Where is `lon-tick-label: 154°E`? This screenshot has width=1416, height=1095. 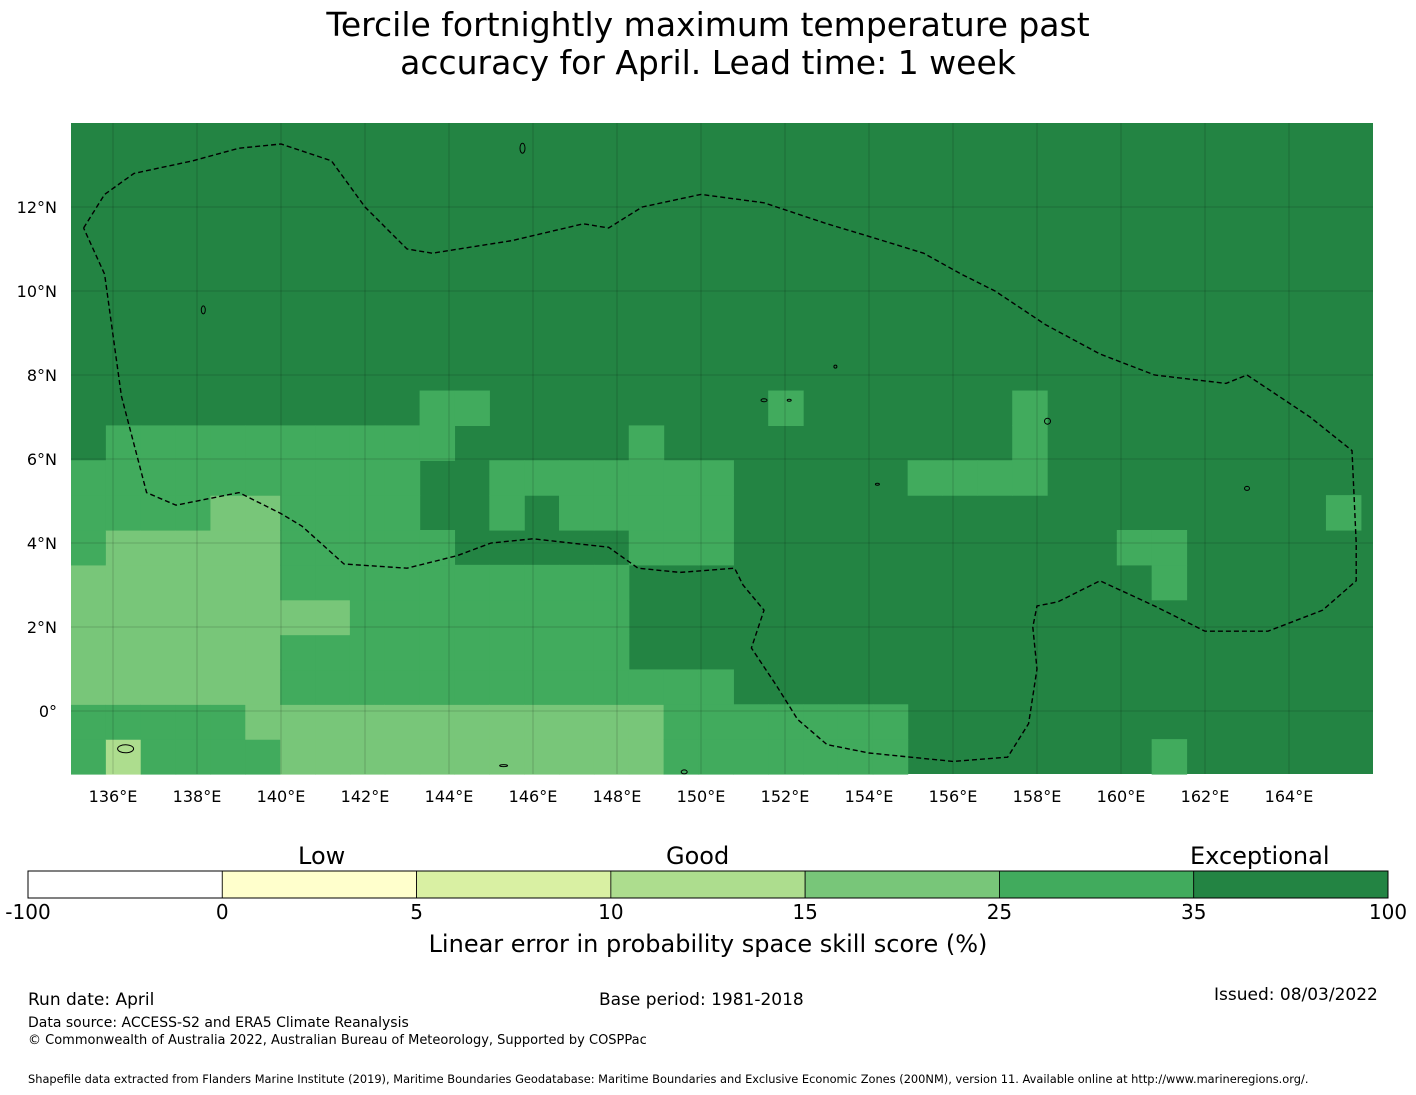 lon-tick-label: 154°E is located at coordinates (869, 796).